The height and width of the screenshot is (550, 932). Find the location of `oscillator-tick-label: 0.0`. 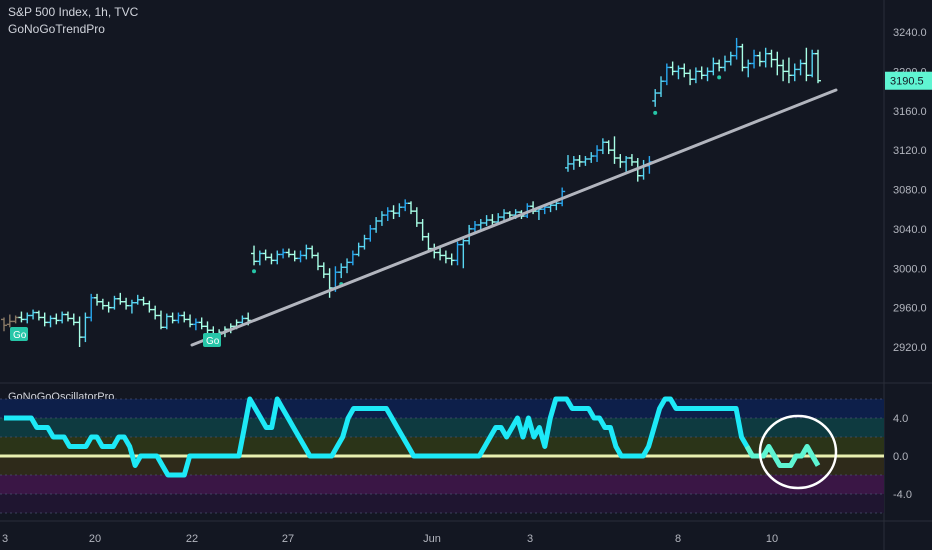

oscillator-tick-label: 0.0 is located at coordinates (900, 457).